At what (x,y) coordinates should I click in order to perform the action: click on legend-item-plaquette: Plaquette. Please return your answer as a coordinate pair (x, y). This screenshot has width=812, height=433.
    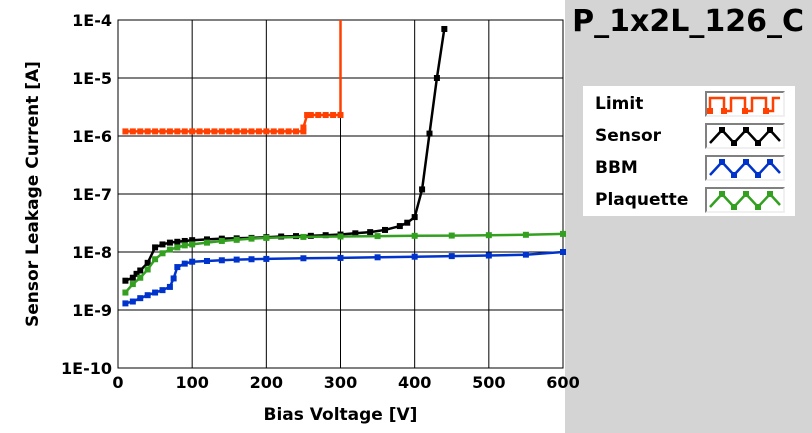
    Looking at the image, I should click on (688, 200).